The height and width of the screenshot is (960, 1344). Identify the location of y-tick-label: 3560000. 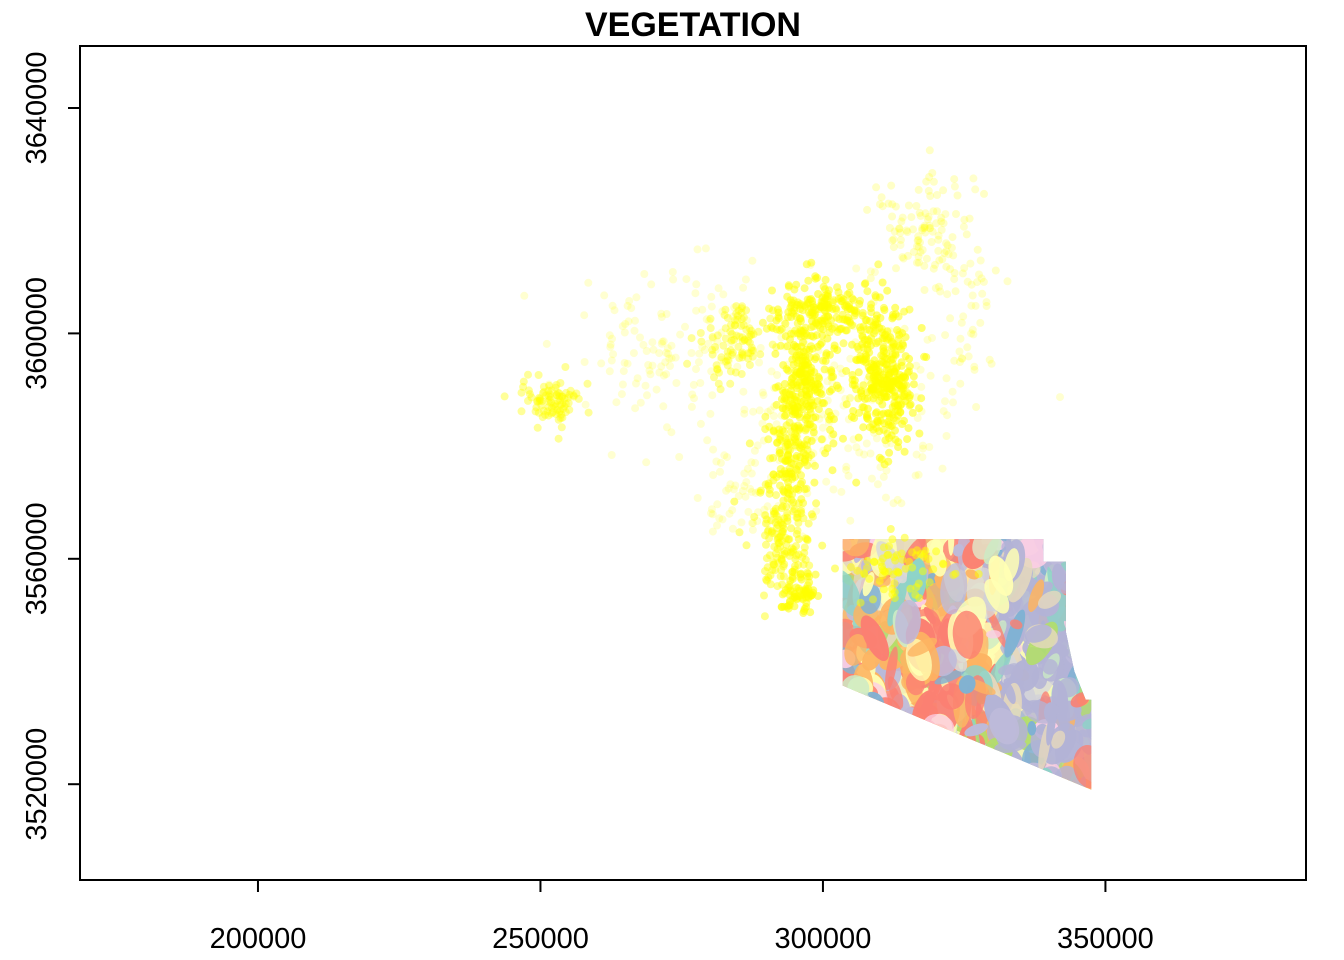
(37, 558).